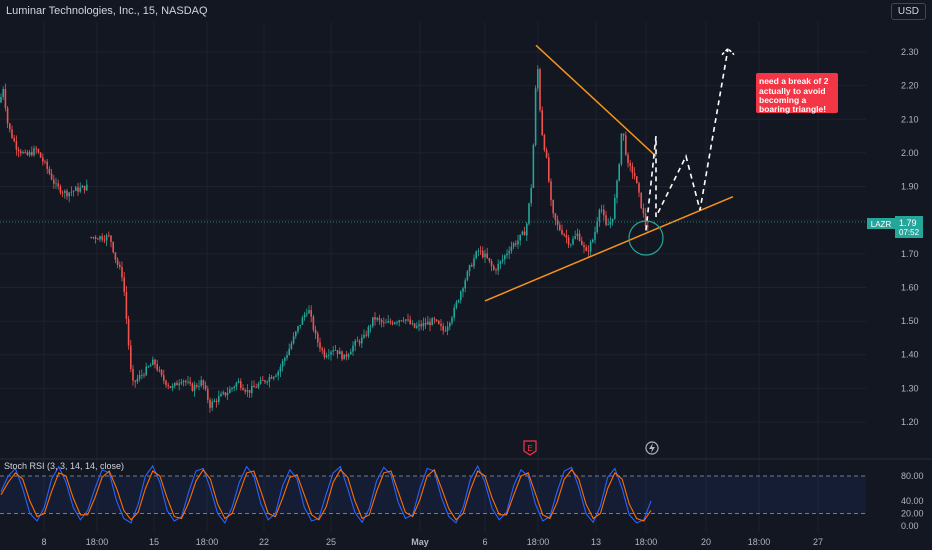 The image size is (932, 550). What do you see at coordinates (910, 422) in the screenshot?
I see `price-tick-label: 1.20` at bounding box center [910, 422].